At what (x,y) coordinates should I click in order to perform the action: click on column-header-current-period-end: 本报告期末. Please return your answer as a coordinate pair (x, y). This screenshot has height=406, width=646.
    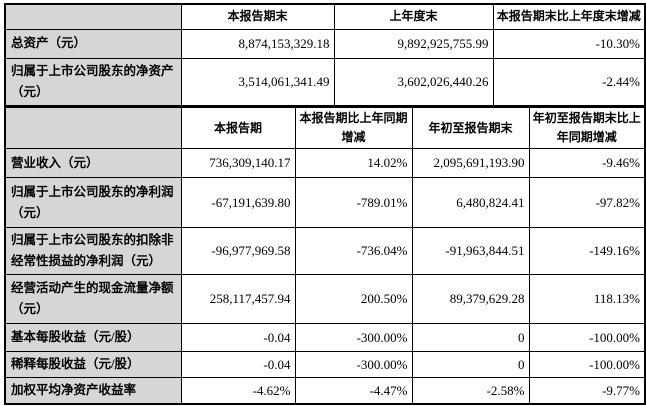
    Looking at the image, I should click on (257, 16).